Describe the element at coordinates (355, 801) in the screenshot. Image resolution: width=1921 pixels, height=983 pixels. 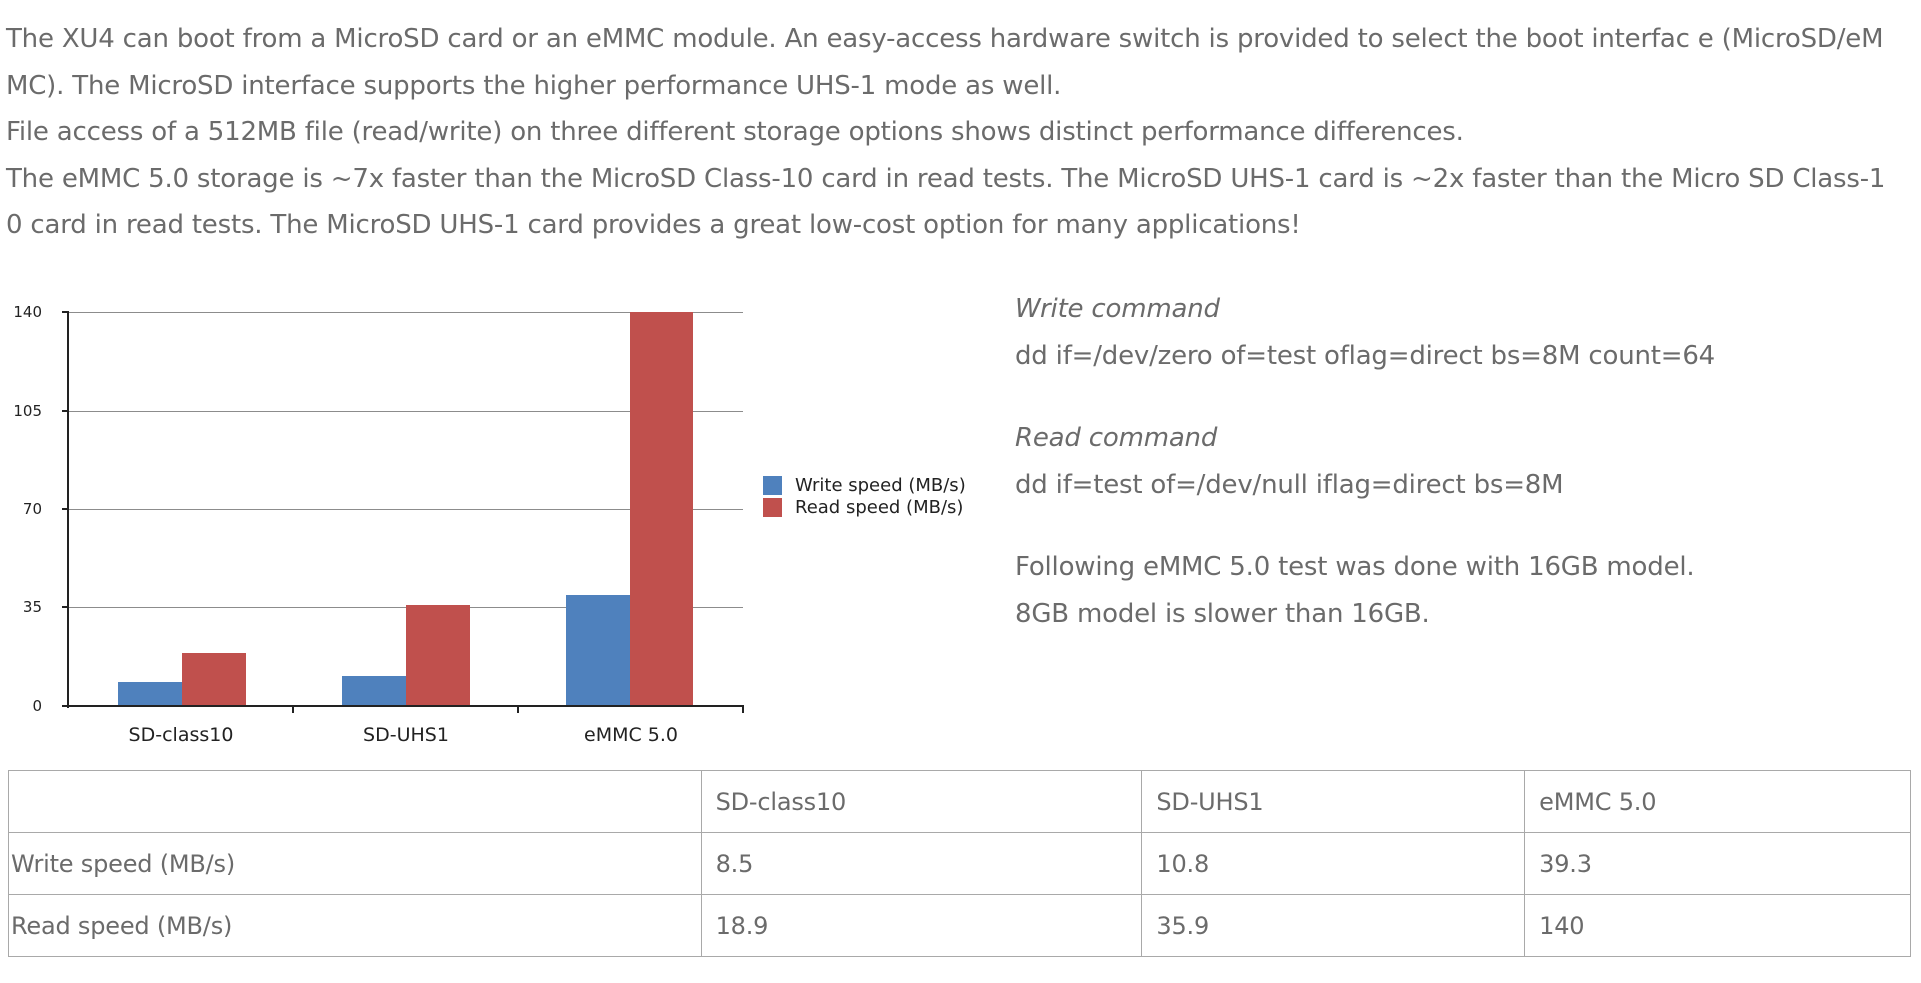
I see `table-header-cell` at that location.